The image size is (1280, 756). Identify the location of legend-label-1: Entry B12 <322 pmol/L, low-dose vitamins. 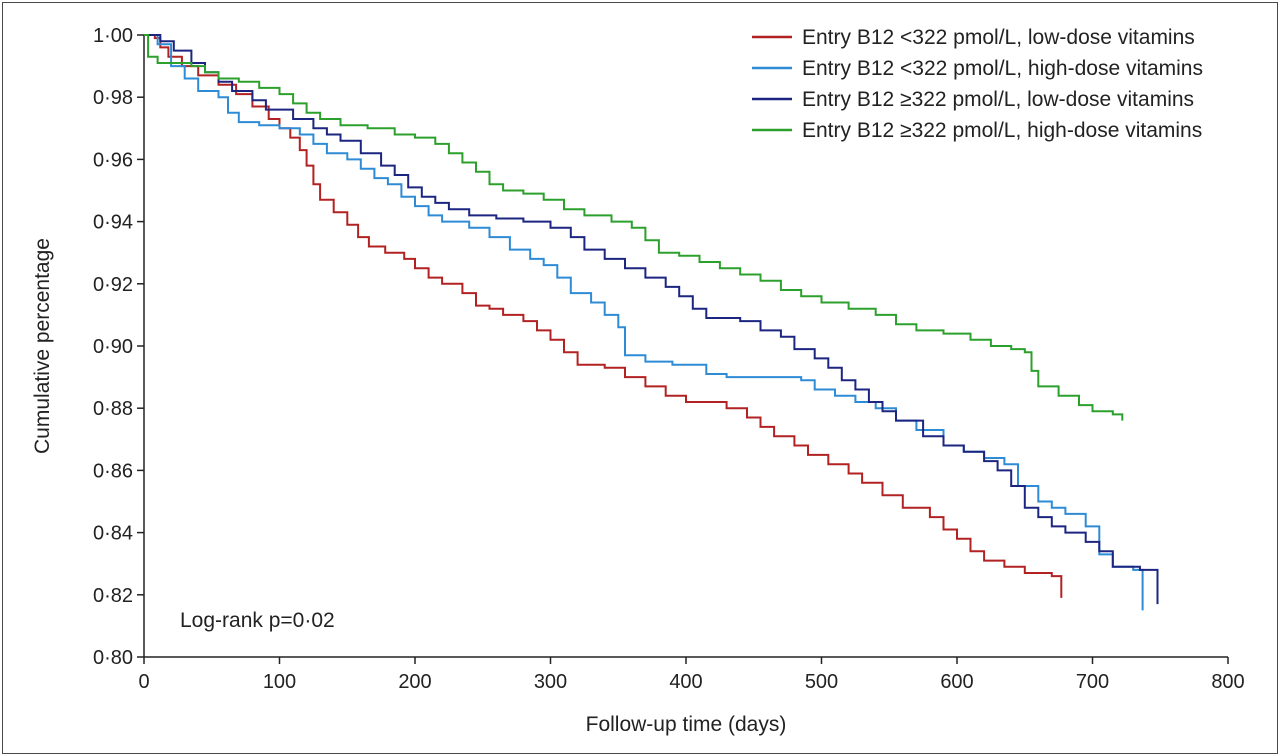
(998, 37).